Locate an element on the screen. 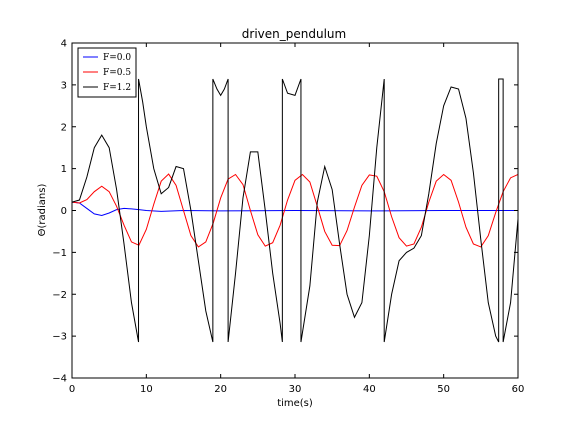 The height and width of the screenshot is (432, 576). y-tick-label: 1 is located at coordinates (64, 169).